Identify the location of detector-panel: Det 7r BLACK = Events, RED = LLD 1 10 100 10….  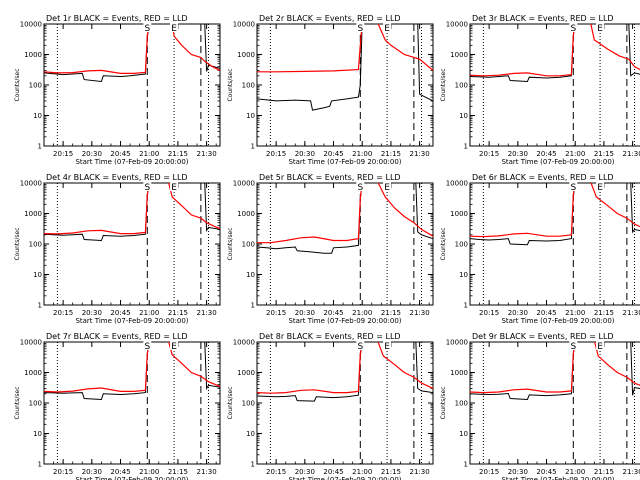
(117, 406).